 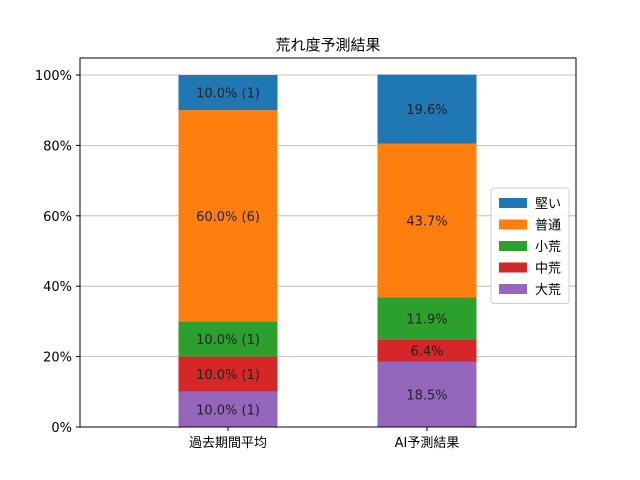 I want to click on x-tick-label: AI予測結果, so click(x=427, y=443).